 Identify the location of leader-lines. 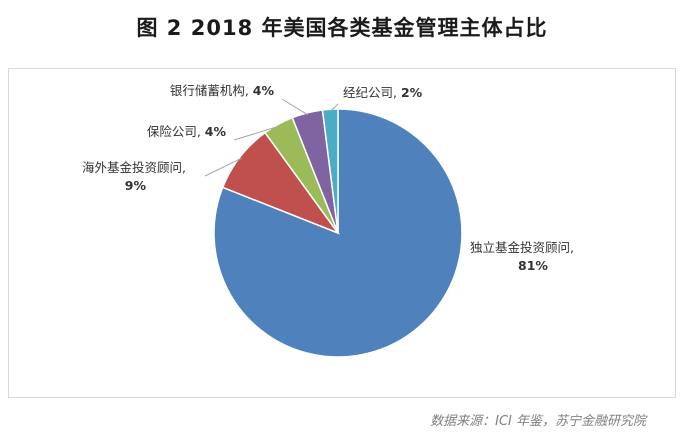
(271, 137).